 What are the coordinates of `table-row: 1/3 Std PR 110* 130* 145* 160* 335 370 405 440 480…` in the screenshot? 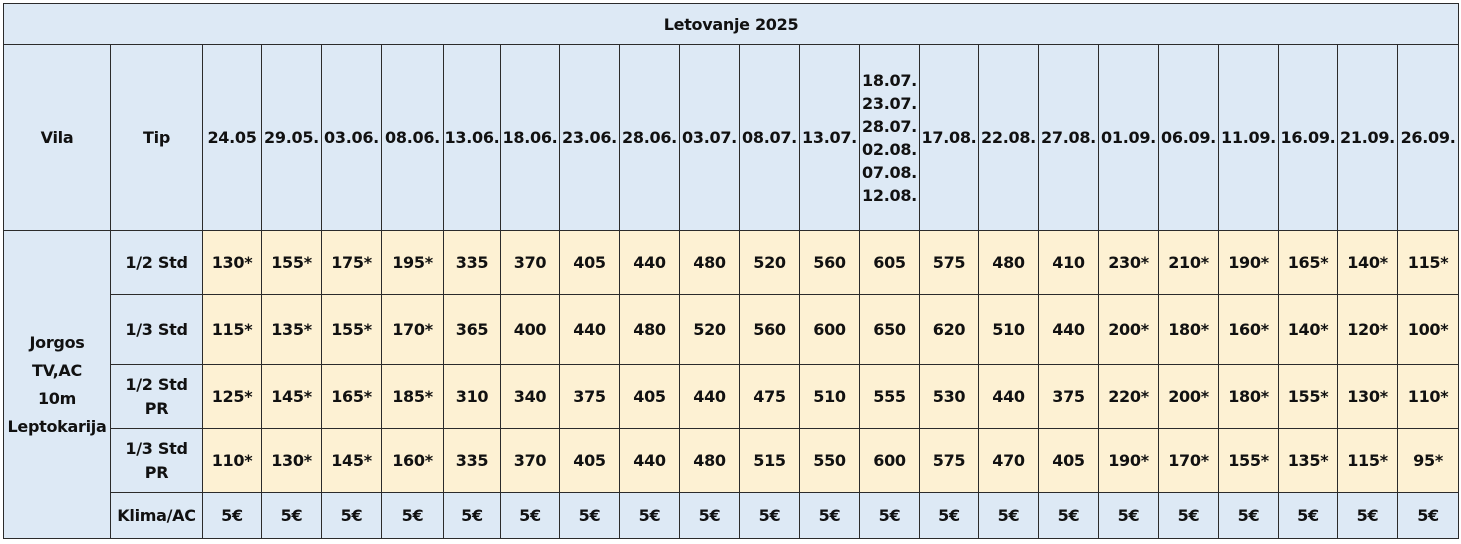 It's located at (732, 460).